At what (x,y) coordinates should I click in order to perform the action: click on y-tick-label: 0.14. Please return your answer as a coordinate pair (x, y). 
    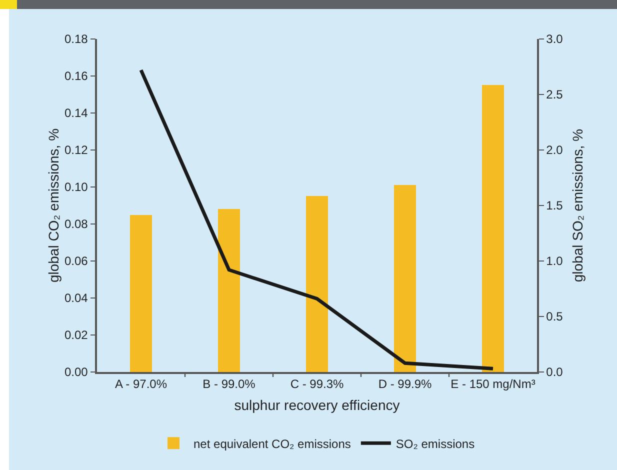
    Looking at the image, I should click on (76, 113).